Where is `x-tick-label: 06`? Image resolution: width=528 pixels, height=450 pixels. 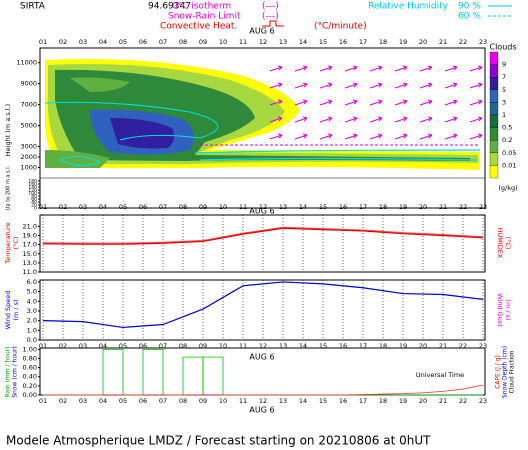 x-tick-label: 06 is located at coordinates (143, 42).